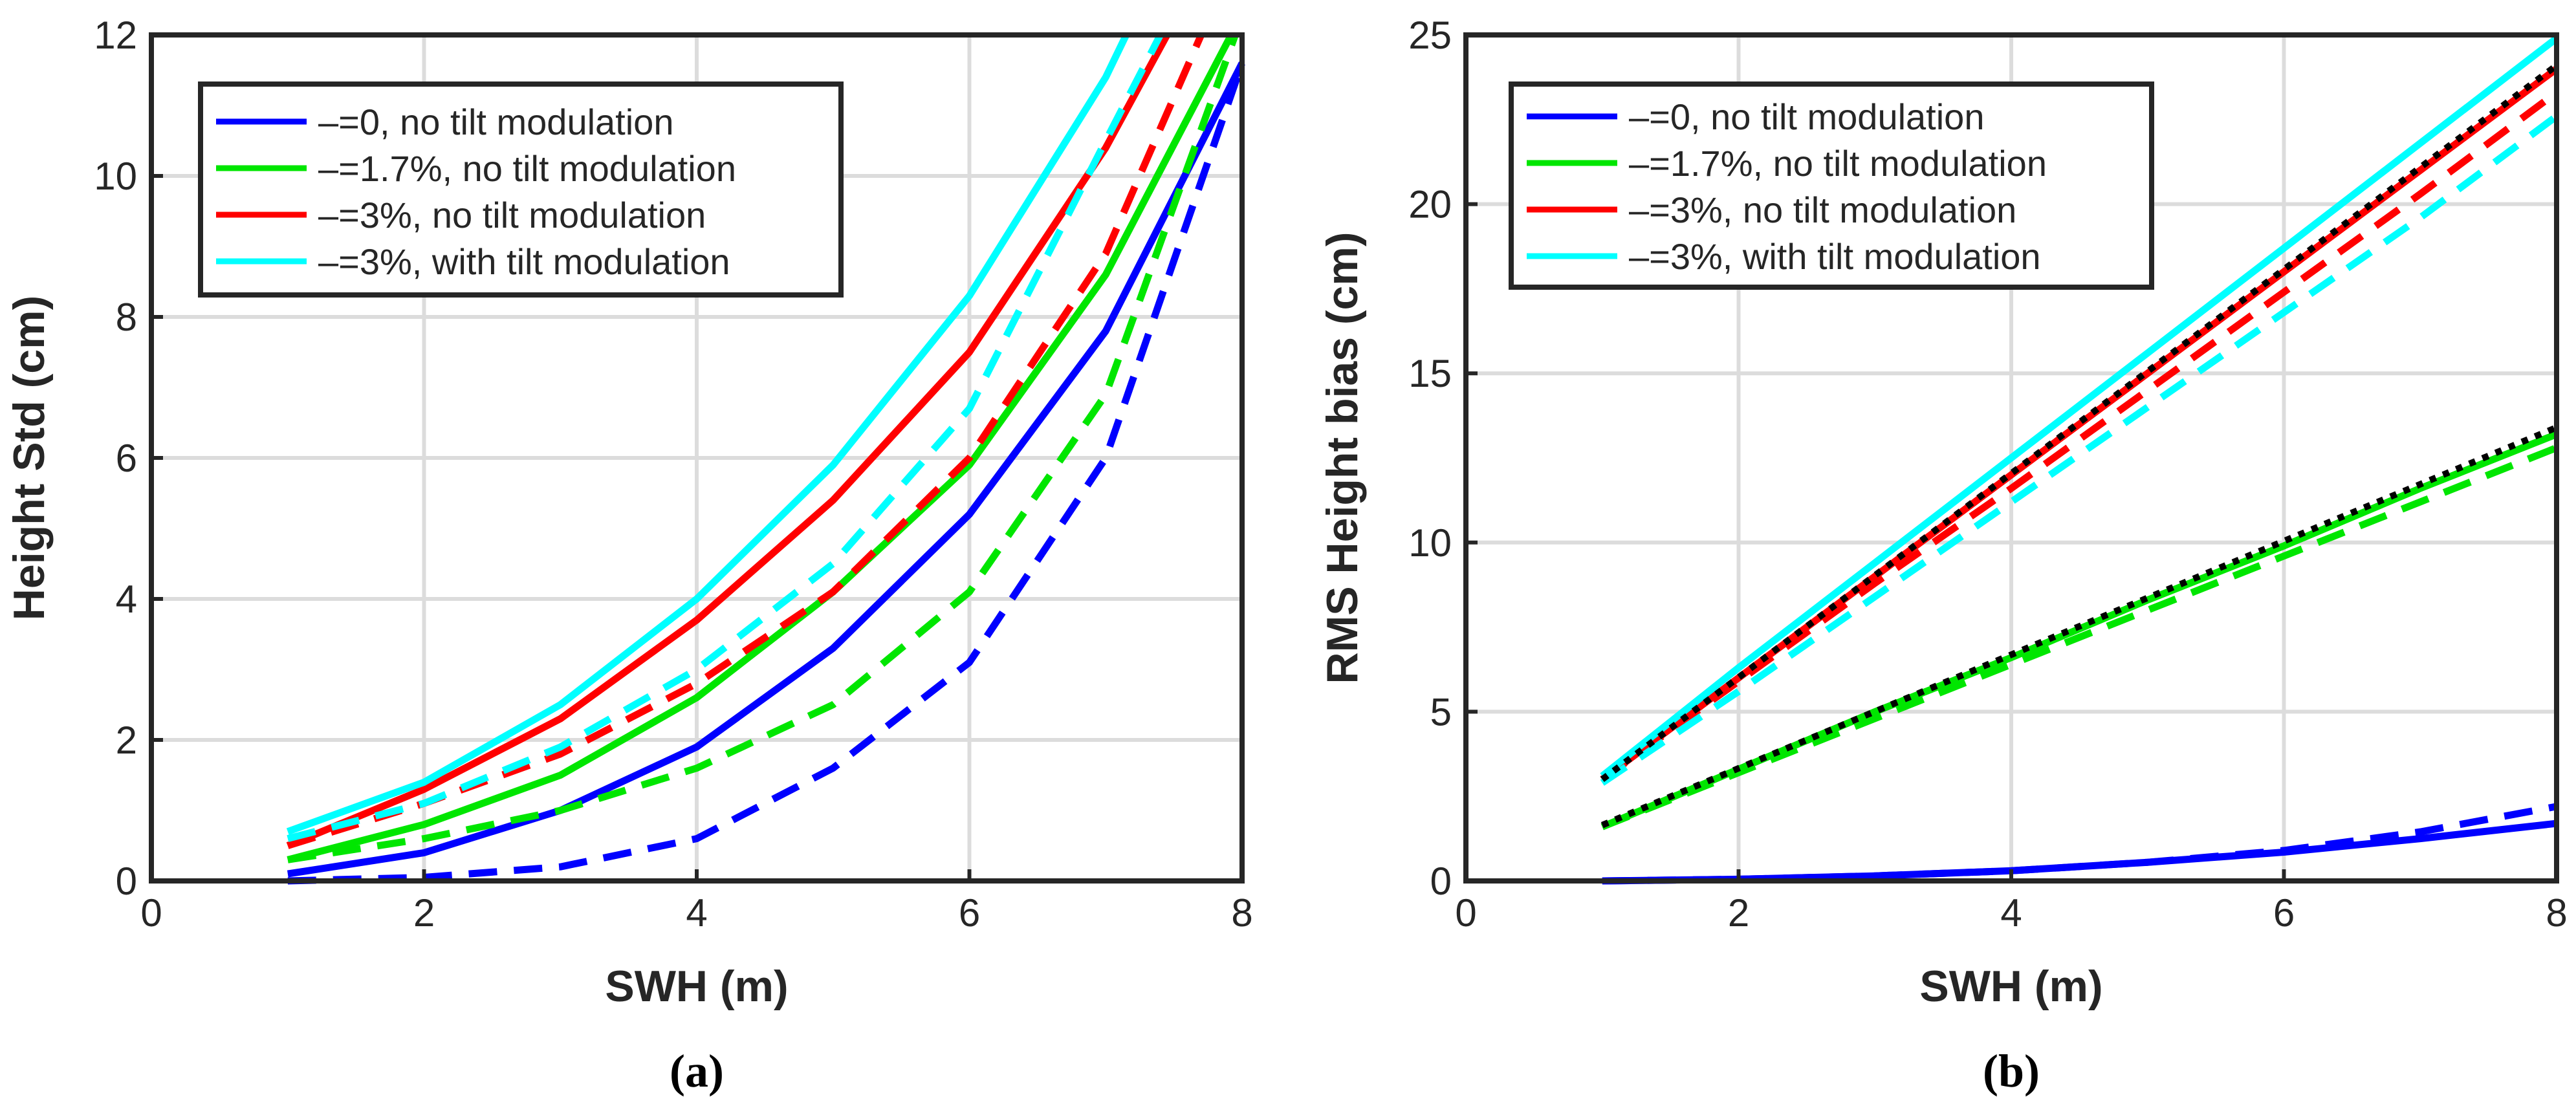 Image resolution: width=2576 pixels, height=1106 pixels. What do you see at coordinates (2011, 1071) in the screenshot?
I see `panel-label-b: (b)` at bounding box center [2011, 1071].